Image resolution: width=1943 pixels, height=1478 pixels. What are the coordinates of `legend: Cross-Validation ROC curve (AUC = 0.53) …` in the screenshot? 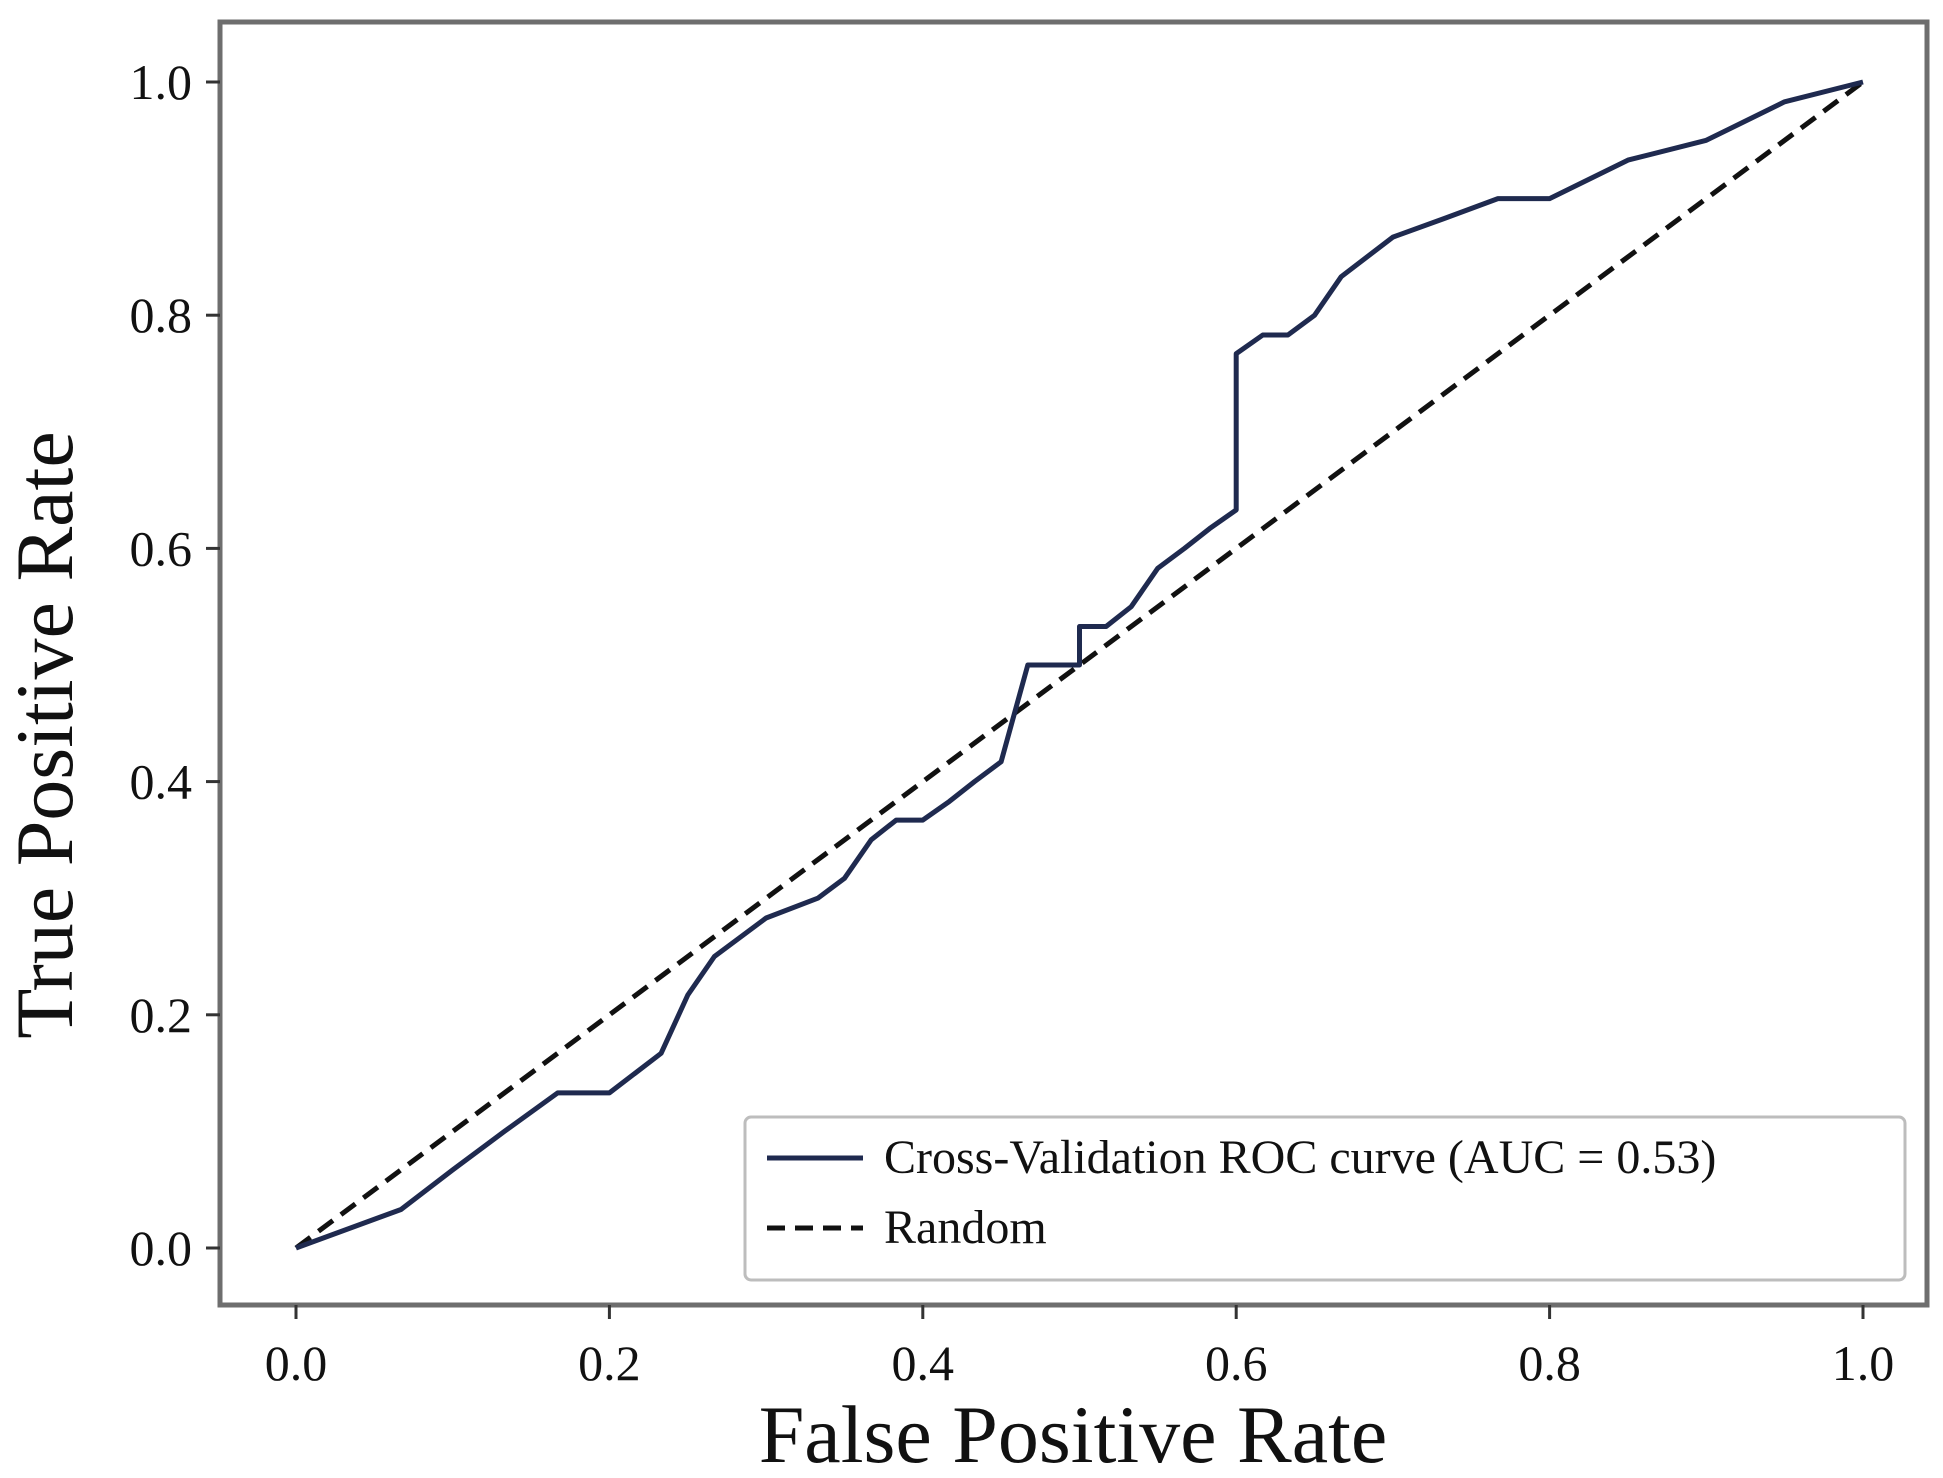 It's located at (1325, 1198).